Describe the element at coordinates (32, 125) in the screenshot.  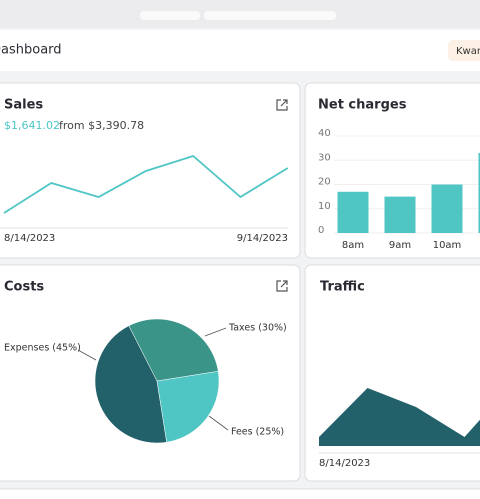
I see `amount: $1,641.02` at that location.